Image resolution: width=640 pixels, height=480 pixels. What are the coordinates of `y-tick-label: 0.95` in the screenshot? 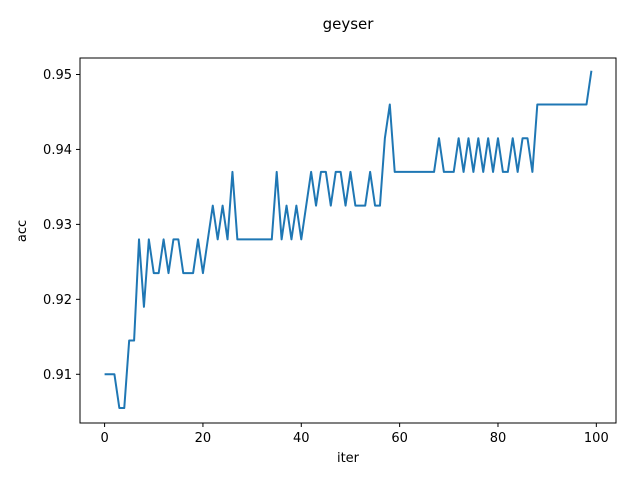 It's located at (57, 75).